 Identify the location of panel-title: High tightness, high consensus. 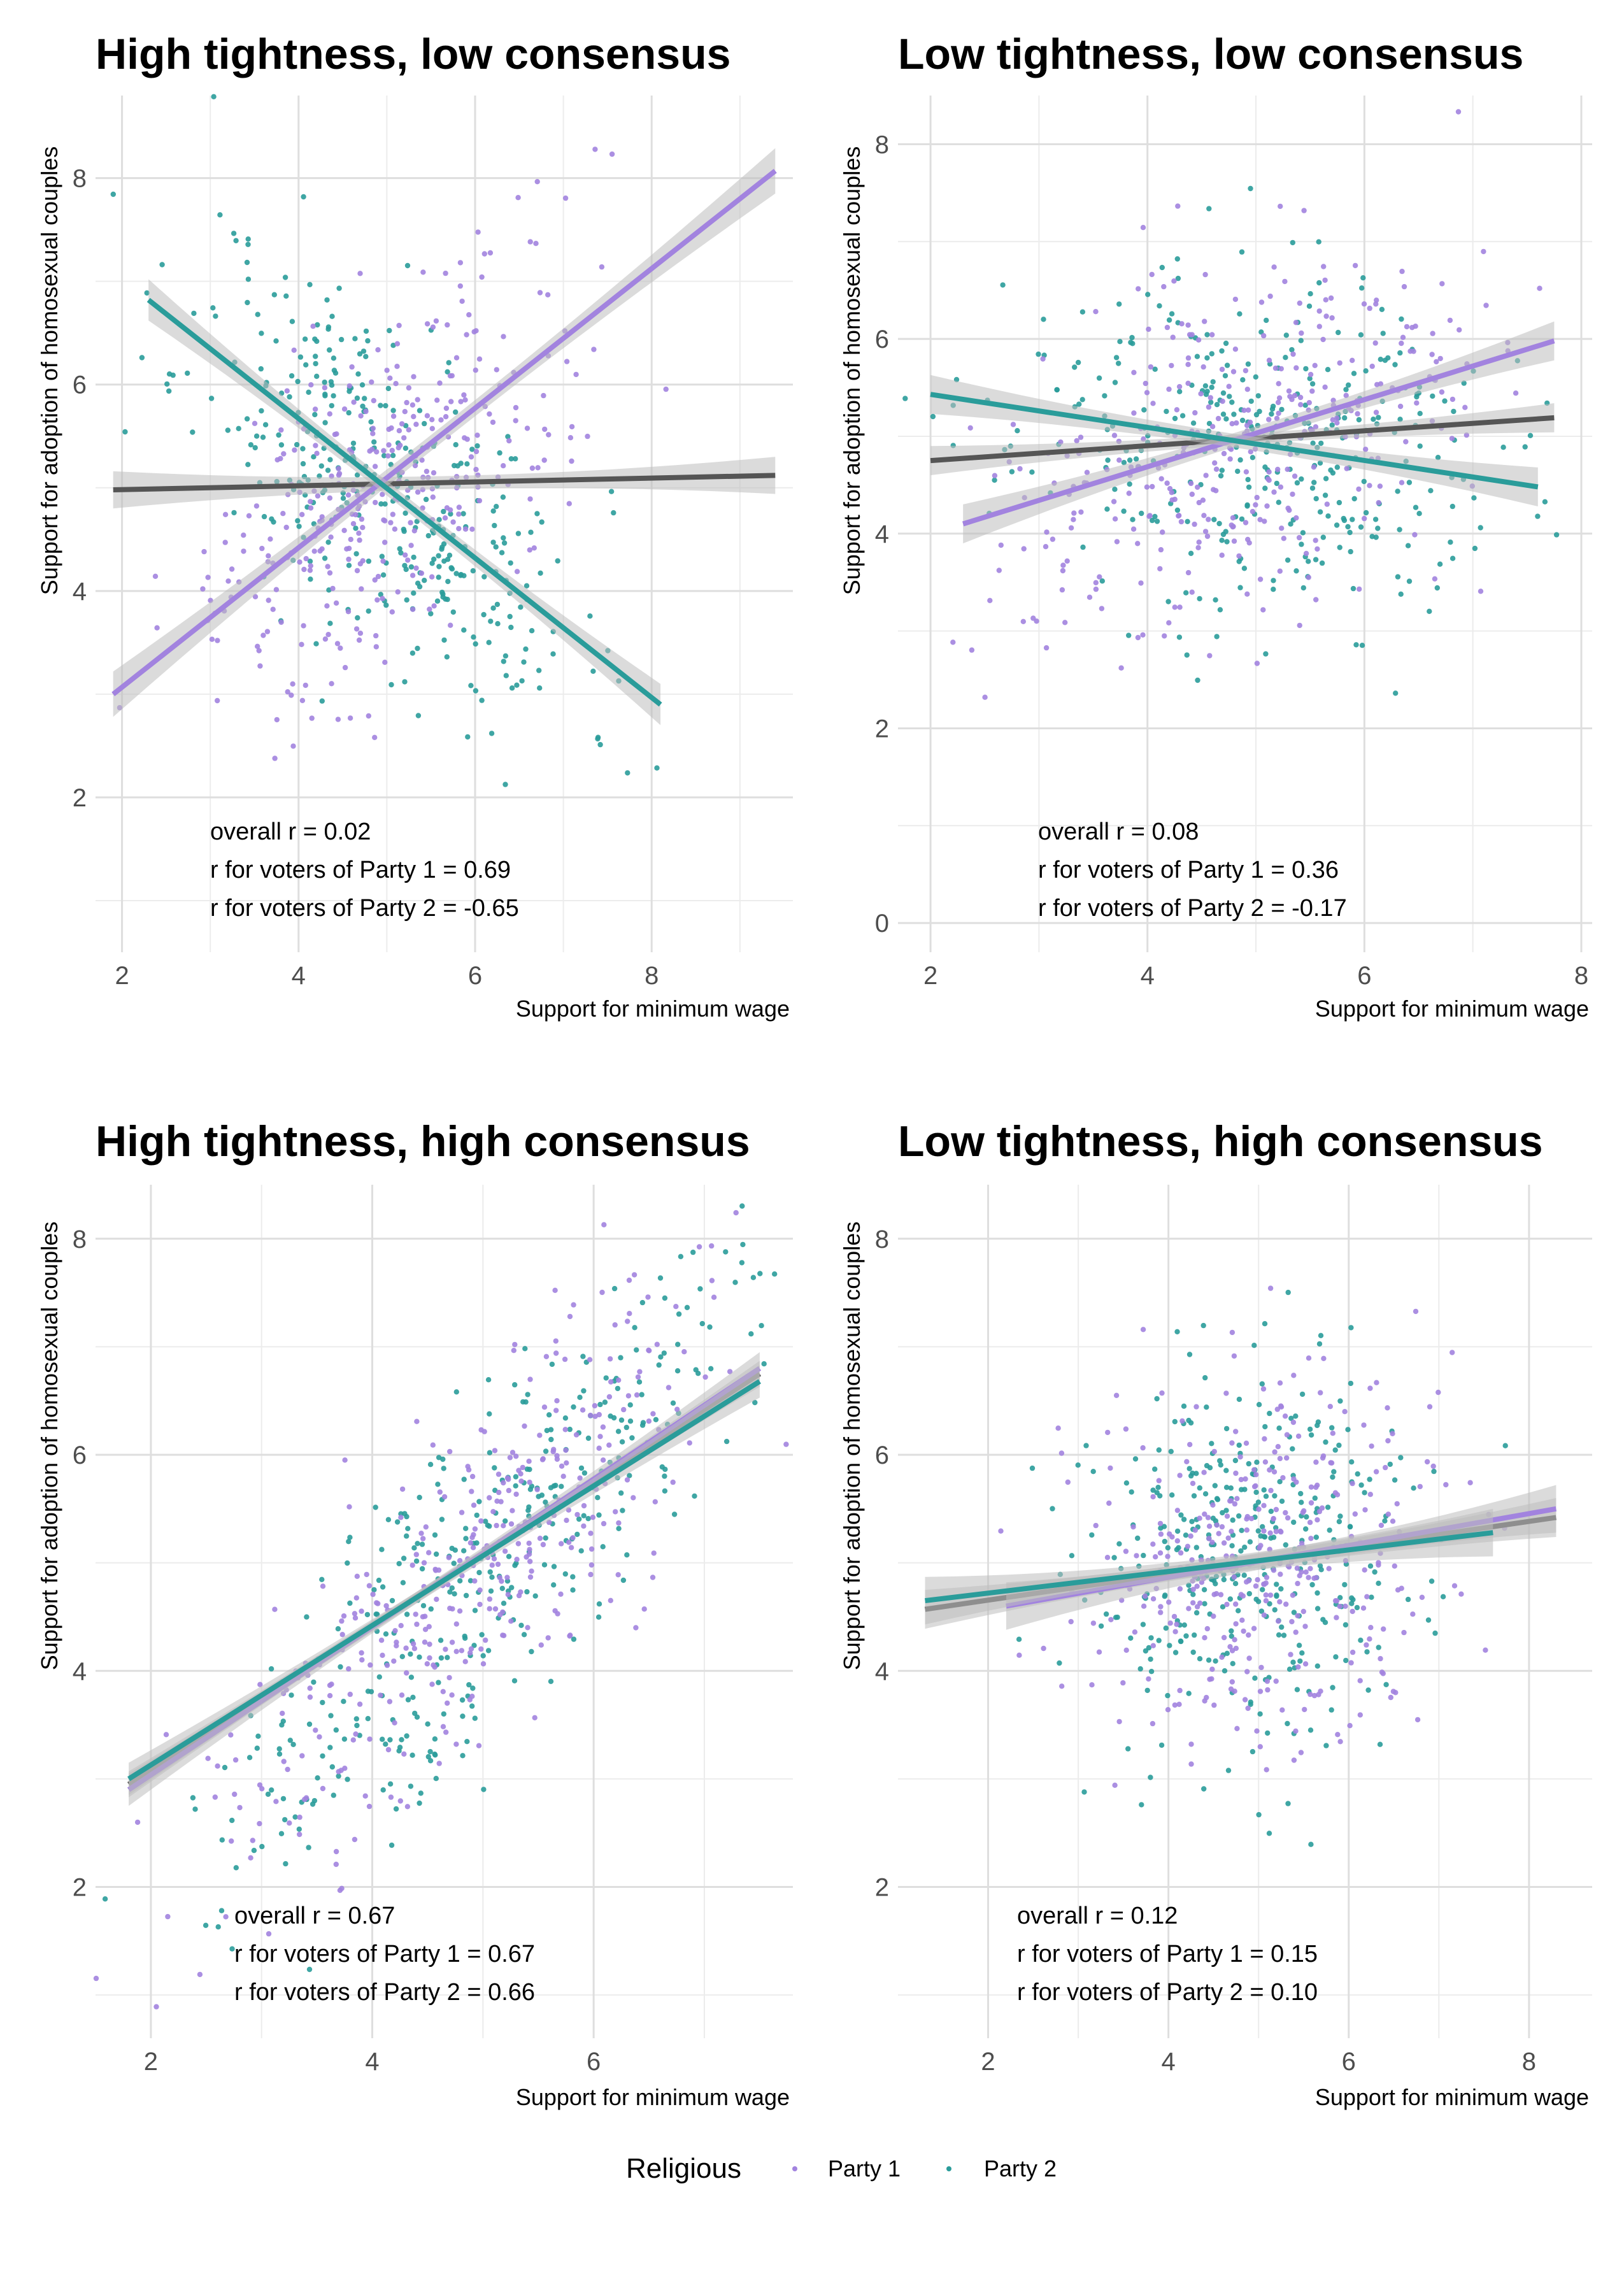
(423, 1141).